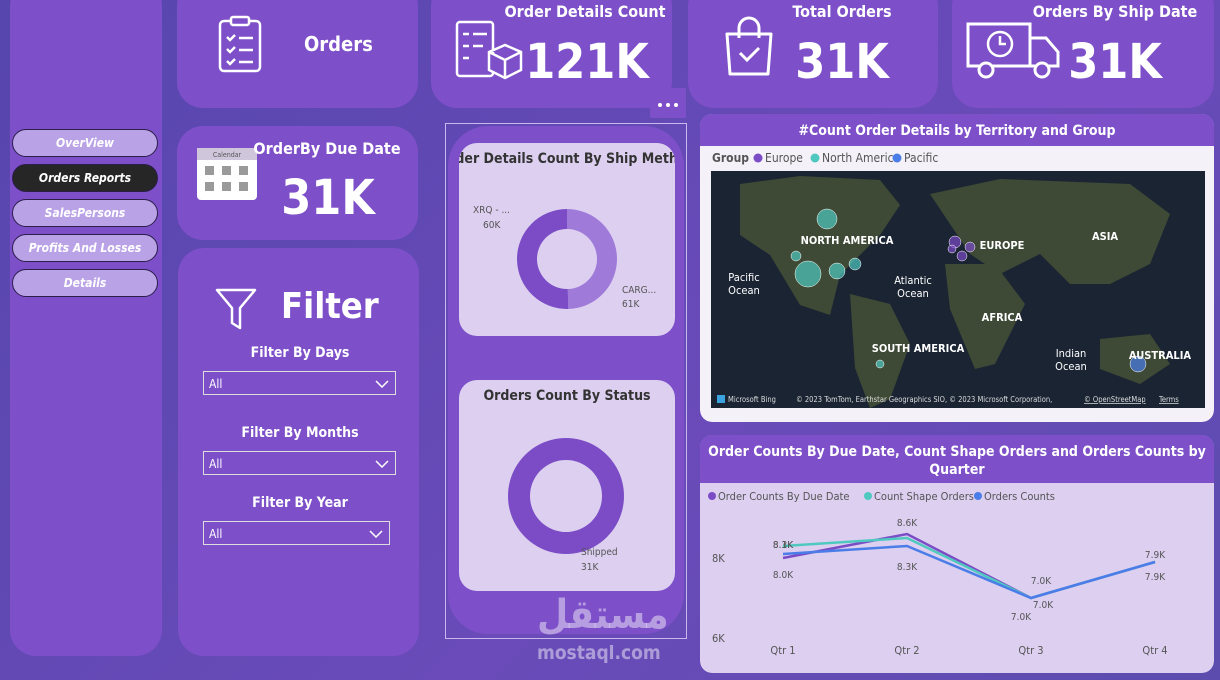 Image resolution: width=1220 pixels, height=680 pixels. What do you see at coordinates (957, 470) in the screenshot?
I see `chart-title: Quarter` at bounding box center [957, 470].